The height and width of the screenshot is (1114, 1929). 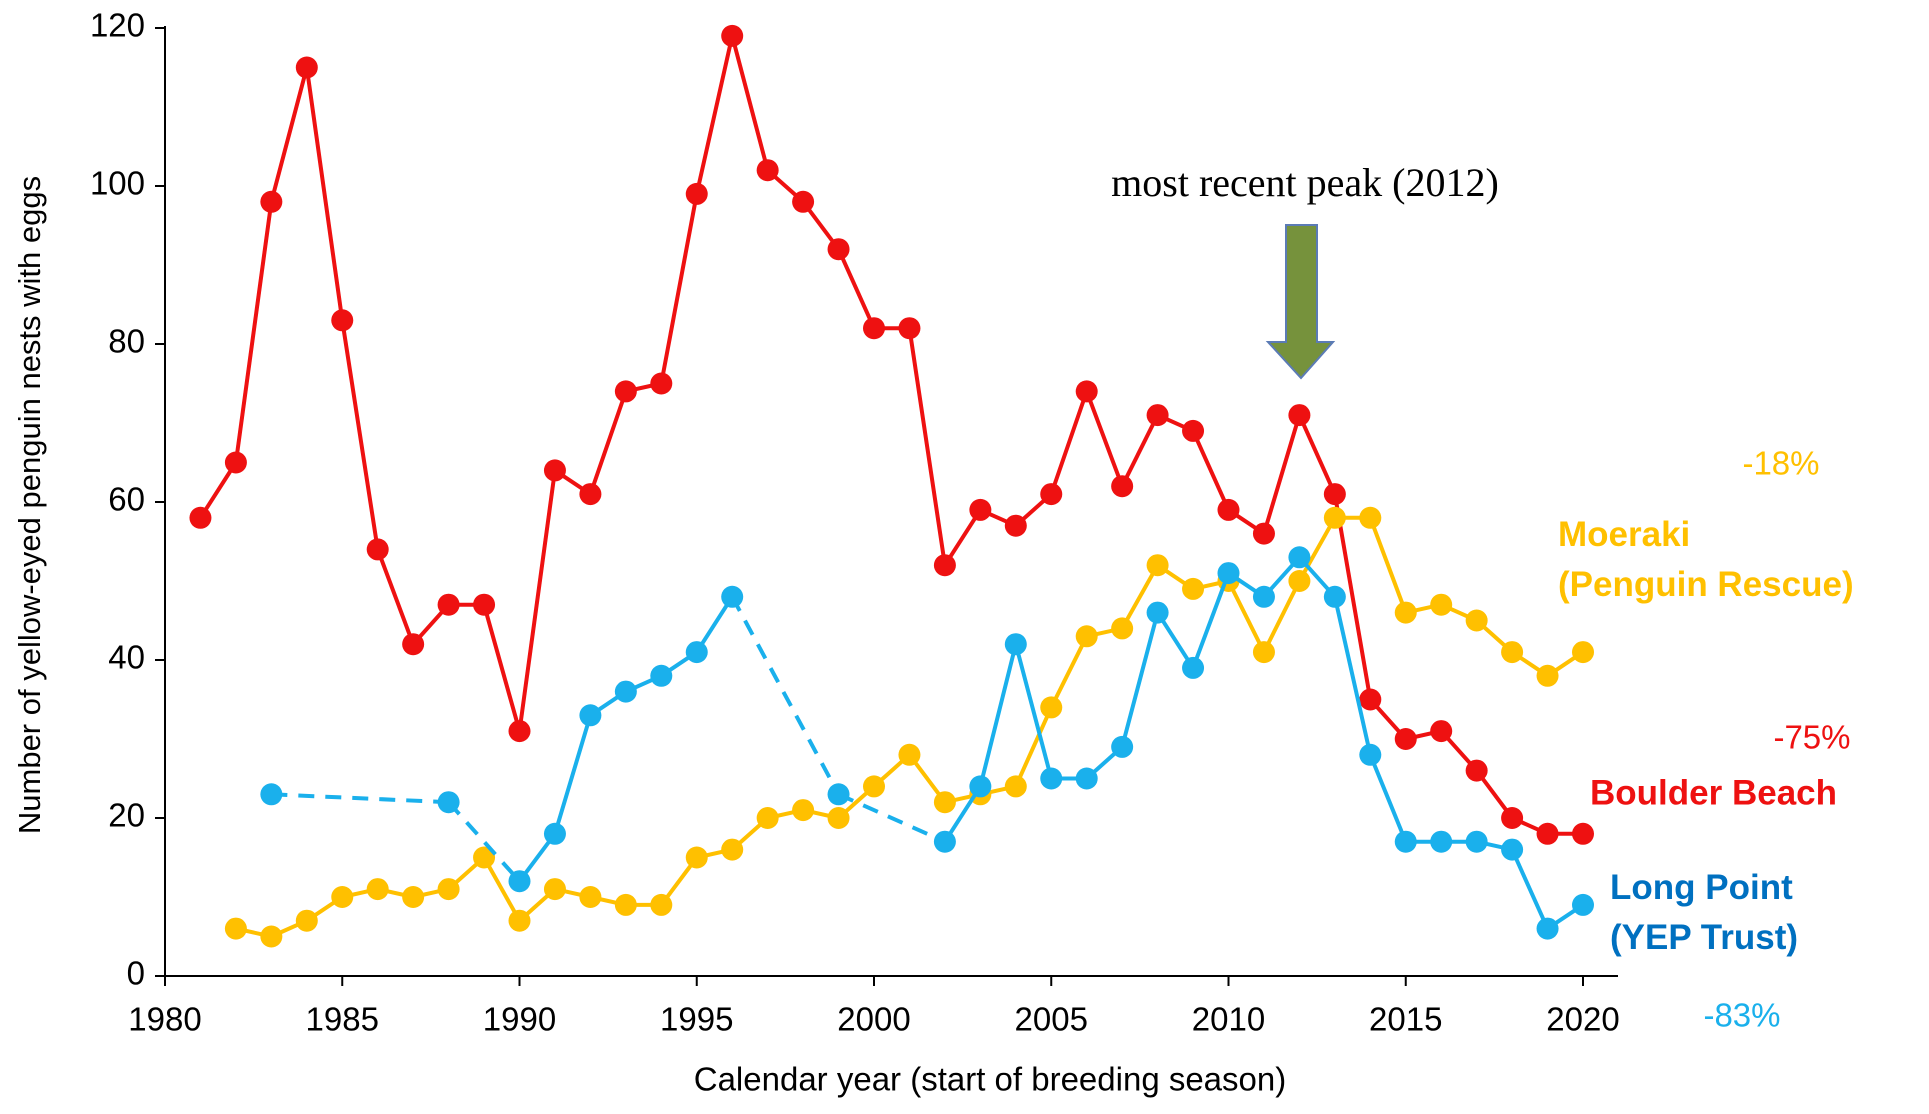 I want to click on change-label: -18%, so click(x=1780, y=463).